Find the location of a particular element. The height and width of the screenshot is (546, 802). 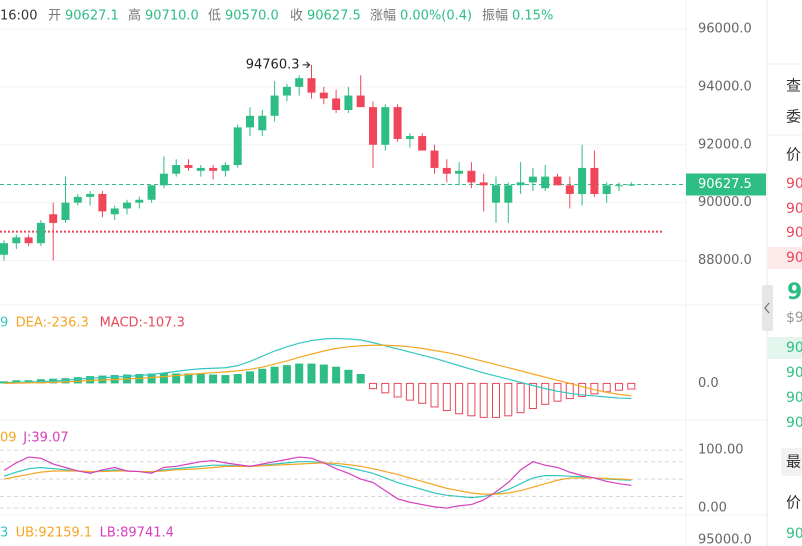

annotation-arrow is located at coordinates (306, 65).